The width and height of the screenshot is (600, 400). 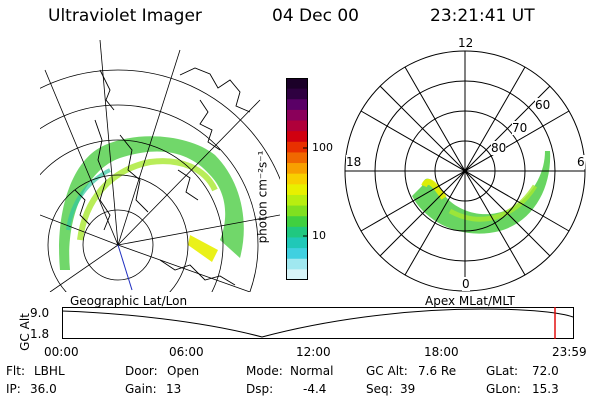 What do you see at coordinates (61, 352) in the screenshot?
I see `time-tick-0000: 00:00` at bounding box center [61, 352].